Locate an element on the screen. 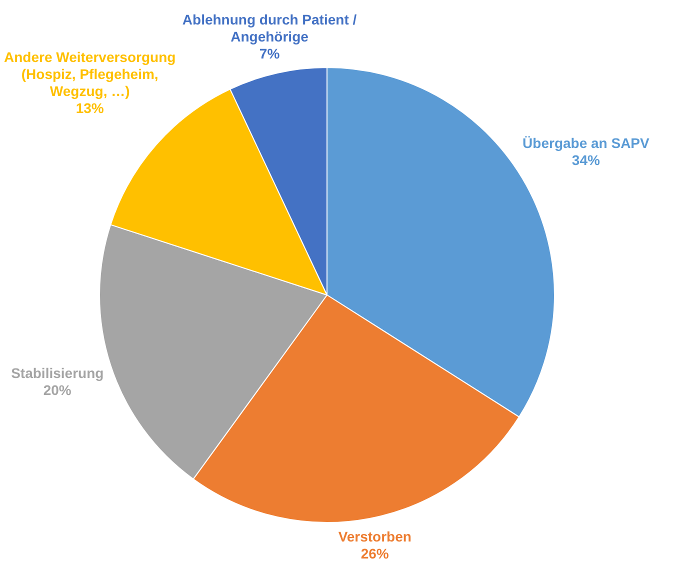 Image resolution: width=675 pixels, height=571 pixels. slice-label: Stabilisierung is located at coordinates (57, 372).